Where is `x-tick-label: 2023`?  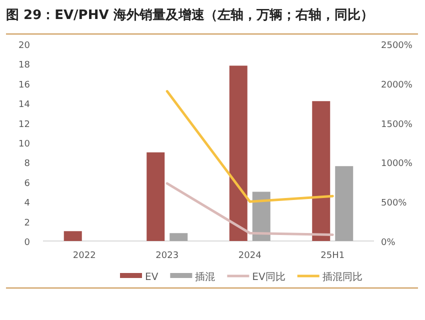
x-tick-label: 2023 is located at coordinates (167, 256).